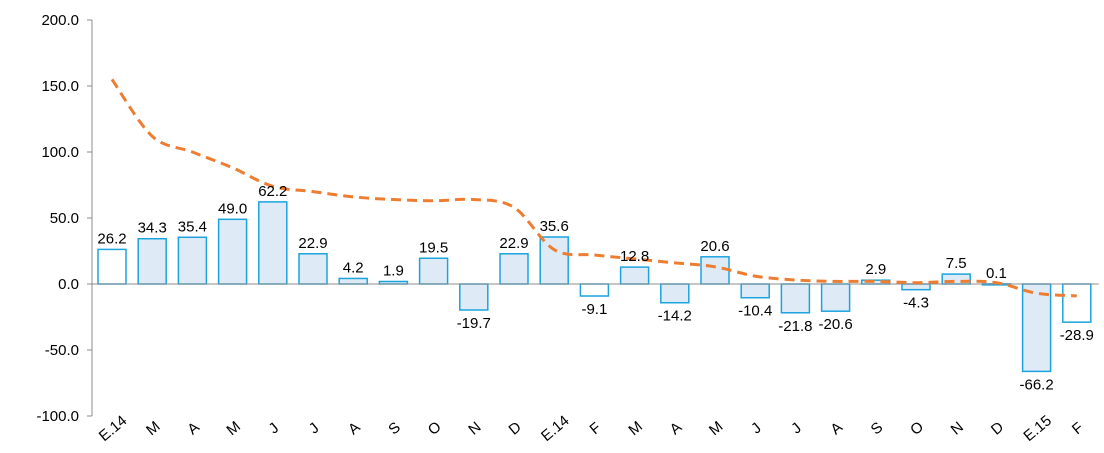  What do you see at coordinates (60, 152) in the screenshot?
I see `y-tick-label: 100.0` at bounding box center [60, 152].